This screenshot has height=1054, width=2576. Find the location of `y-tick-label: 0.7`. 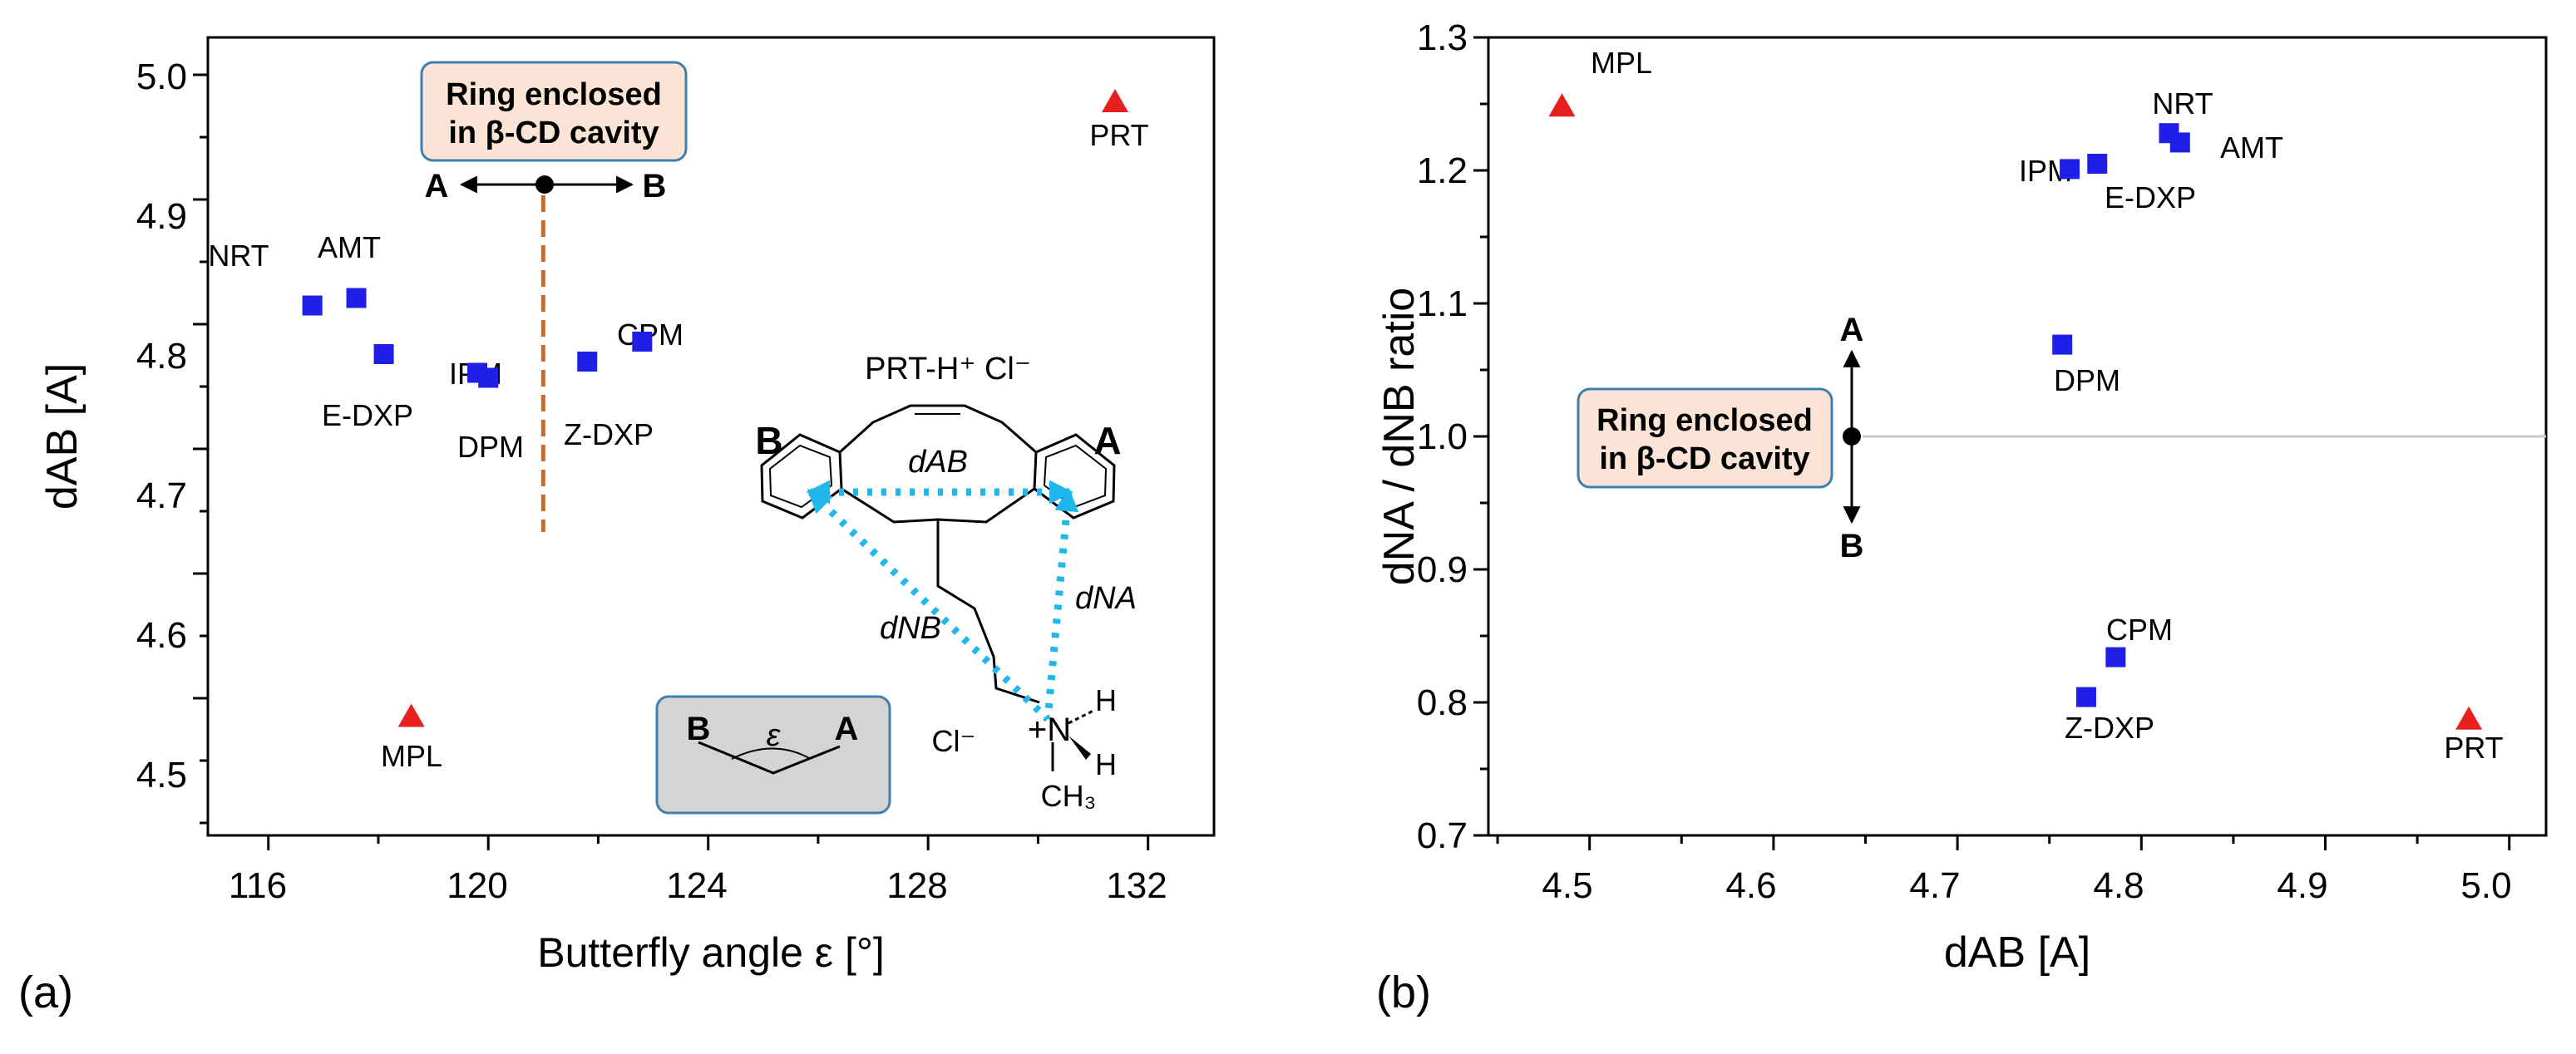

y-tick-label: 0.7 is located at coordinates (1442, 836).